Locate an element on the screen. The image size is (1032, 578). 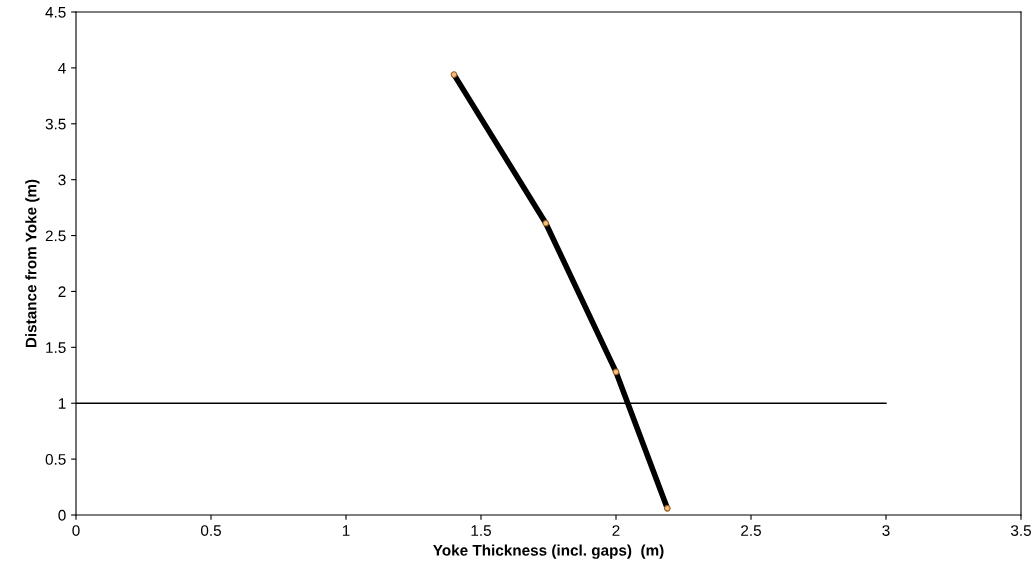
y-tick-label: 1 is located at coordinates (62, 403).